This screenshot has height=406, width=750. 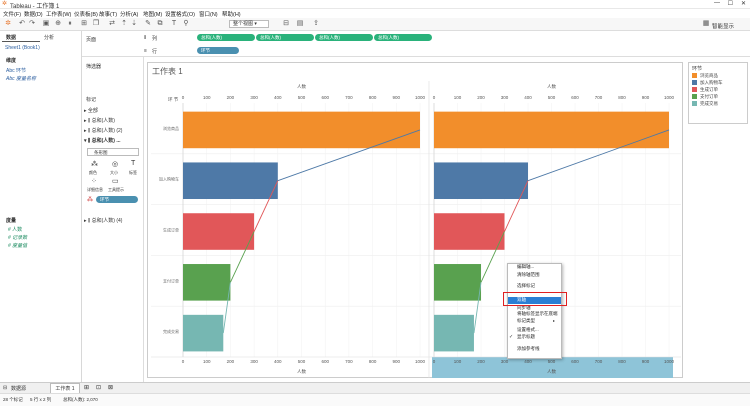 What do you see at coordinates (524, 307) in the screenshot?
I see `context-menu-item: 同步轴` at bounding box center [524, 307].